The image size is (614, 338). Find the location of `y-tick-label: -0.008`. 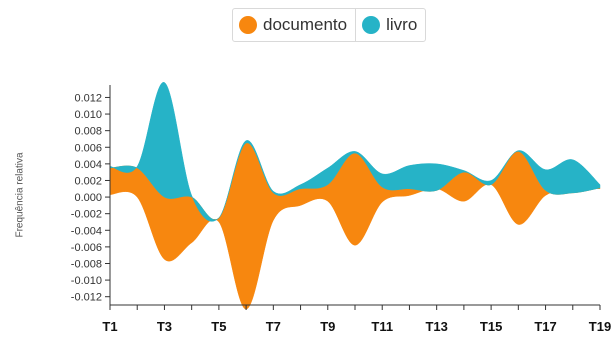

y-tick-label: -0.008 is located at coordinates (86, 264).